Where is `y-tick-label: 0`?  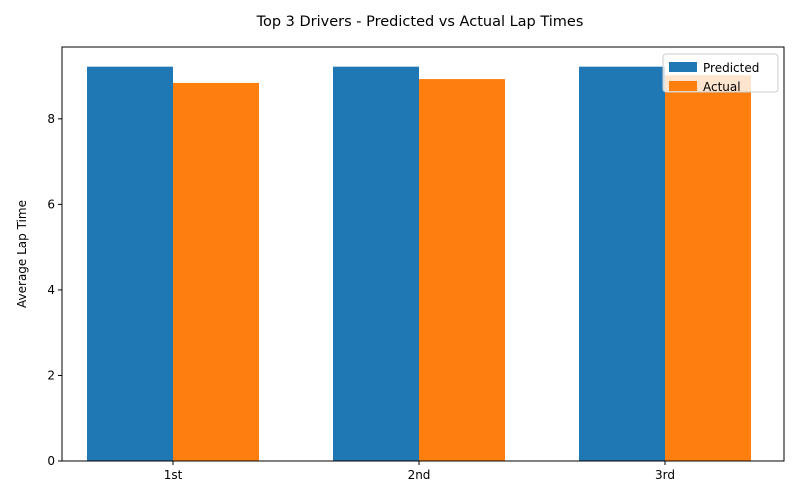
y-tick-label: 0 is located at coordinates (51, 461).